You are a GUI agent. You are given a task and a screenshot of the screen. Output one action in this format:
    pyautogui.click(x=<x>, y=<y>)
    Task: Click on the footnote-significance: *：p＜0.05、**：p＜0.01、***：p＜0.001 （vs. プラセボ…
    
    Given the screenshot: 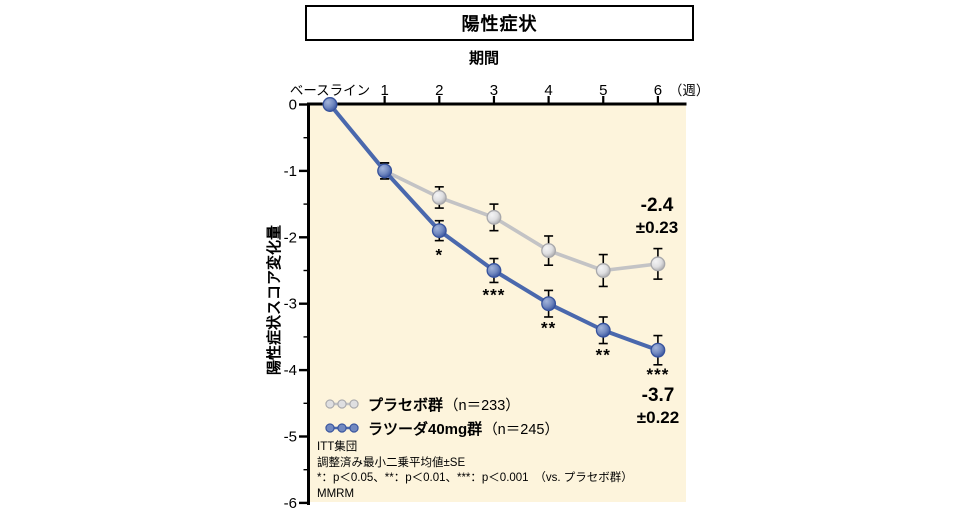 What is the action you would take?
    pyautogui.click(x=475, y=478)
    